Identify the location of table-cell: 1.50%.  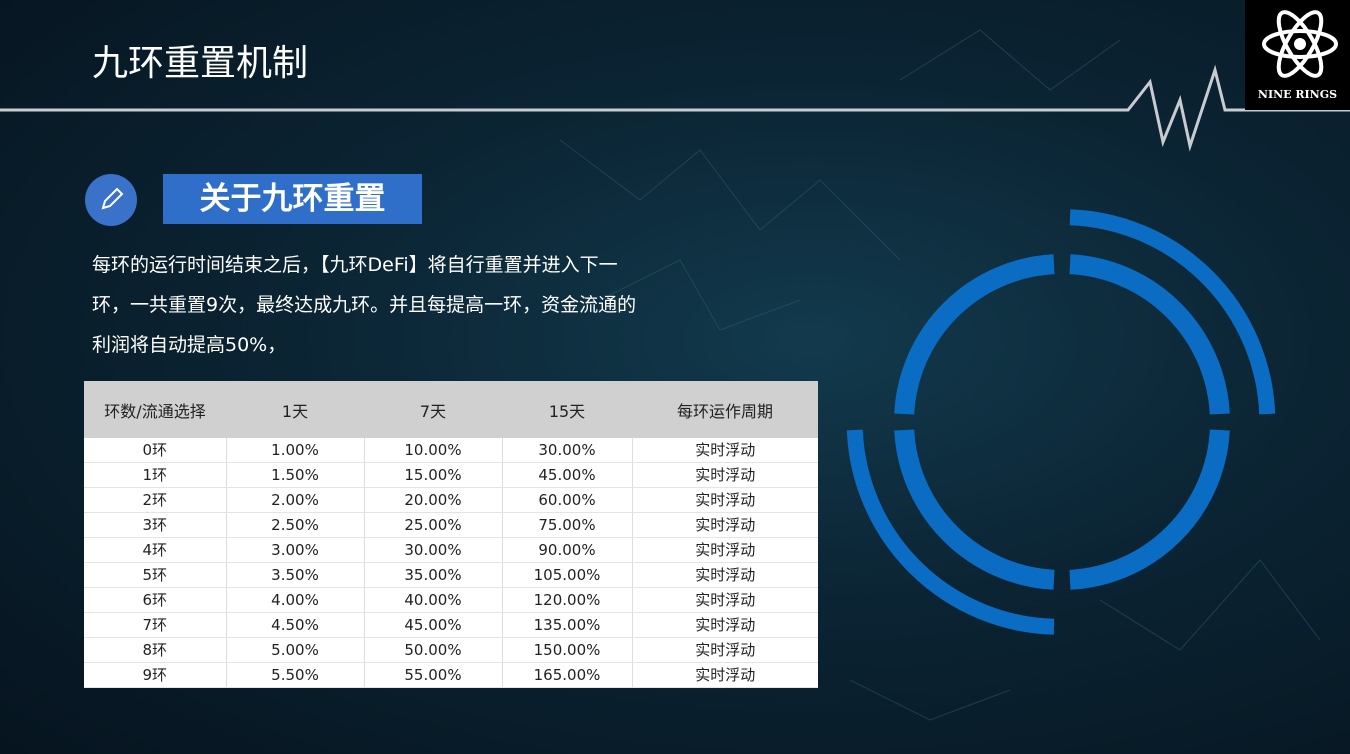
(294, 475).